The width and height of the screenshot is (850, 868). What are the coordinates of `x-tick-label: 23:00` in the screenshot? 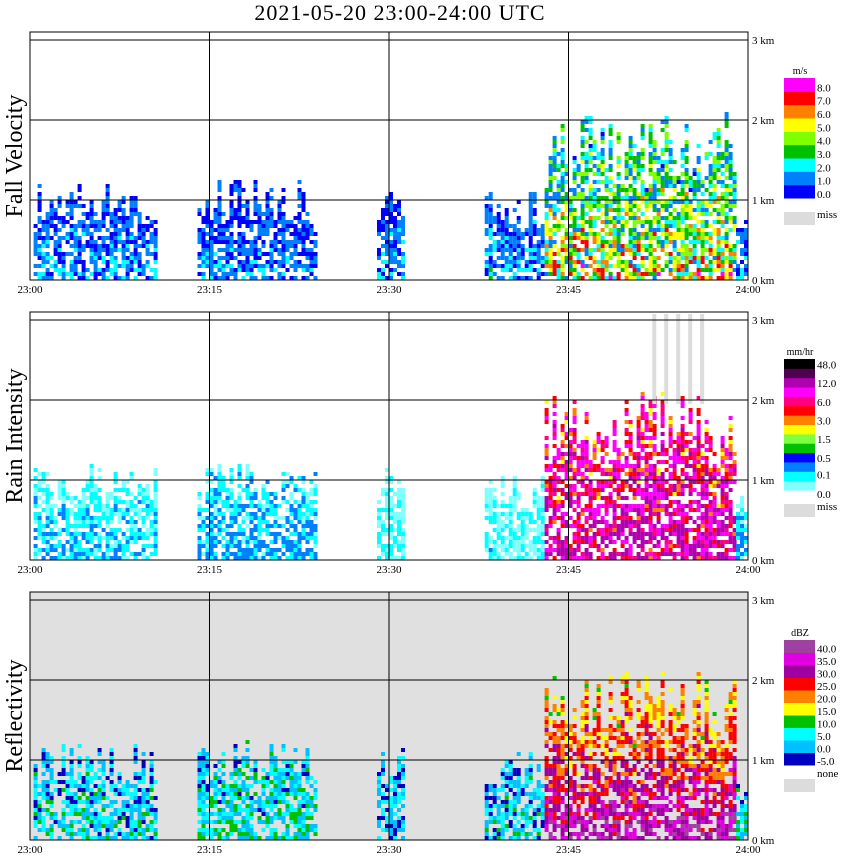 It's located at (30, 290).